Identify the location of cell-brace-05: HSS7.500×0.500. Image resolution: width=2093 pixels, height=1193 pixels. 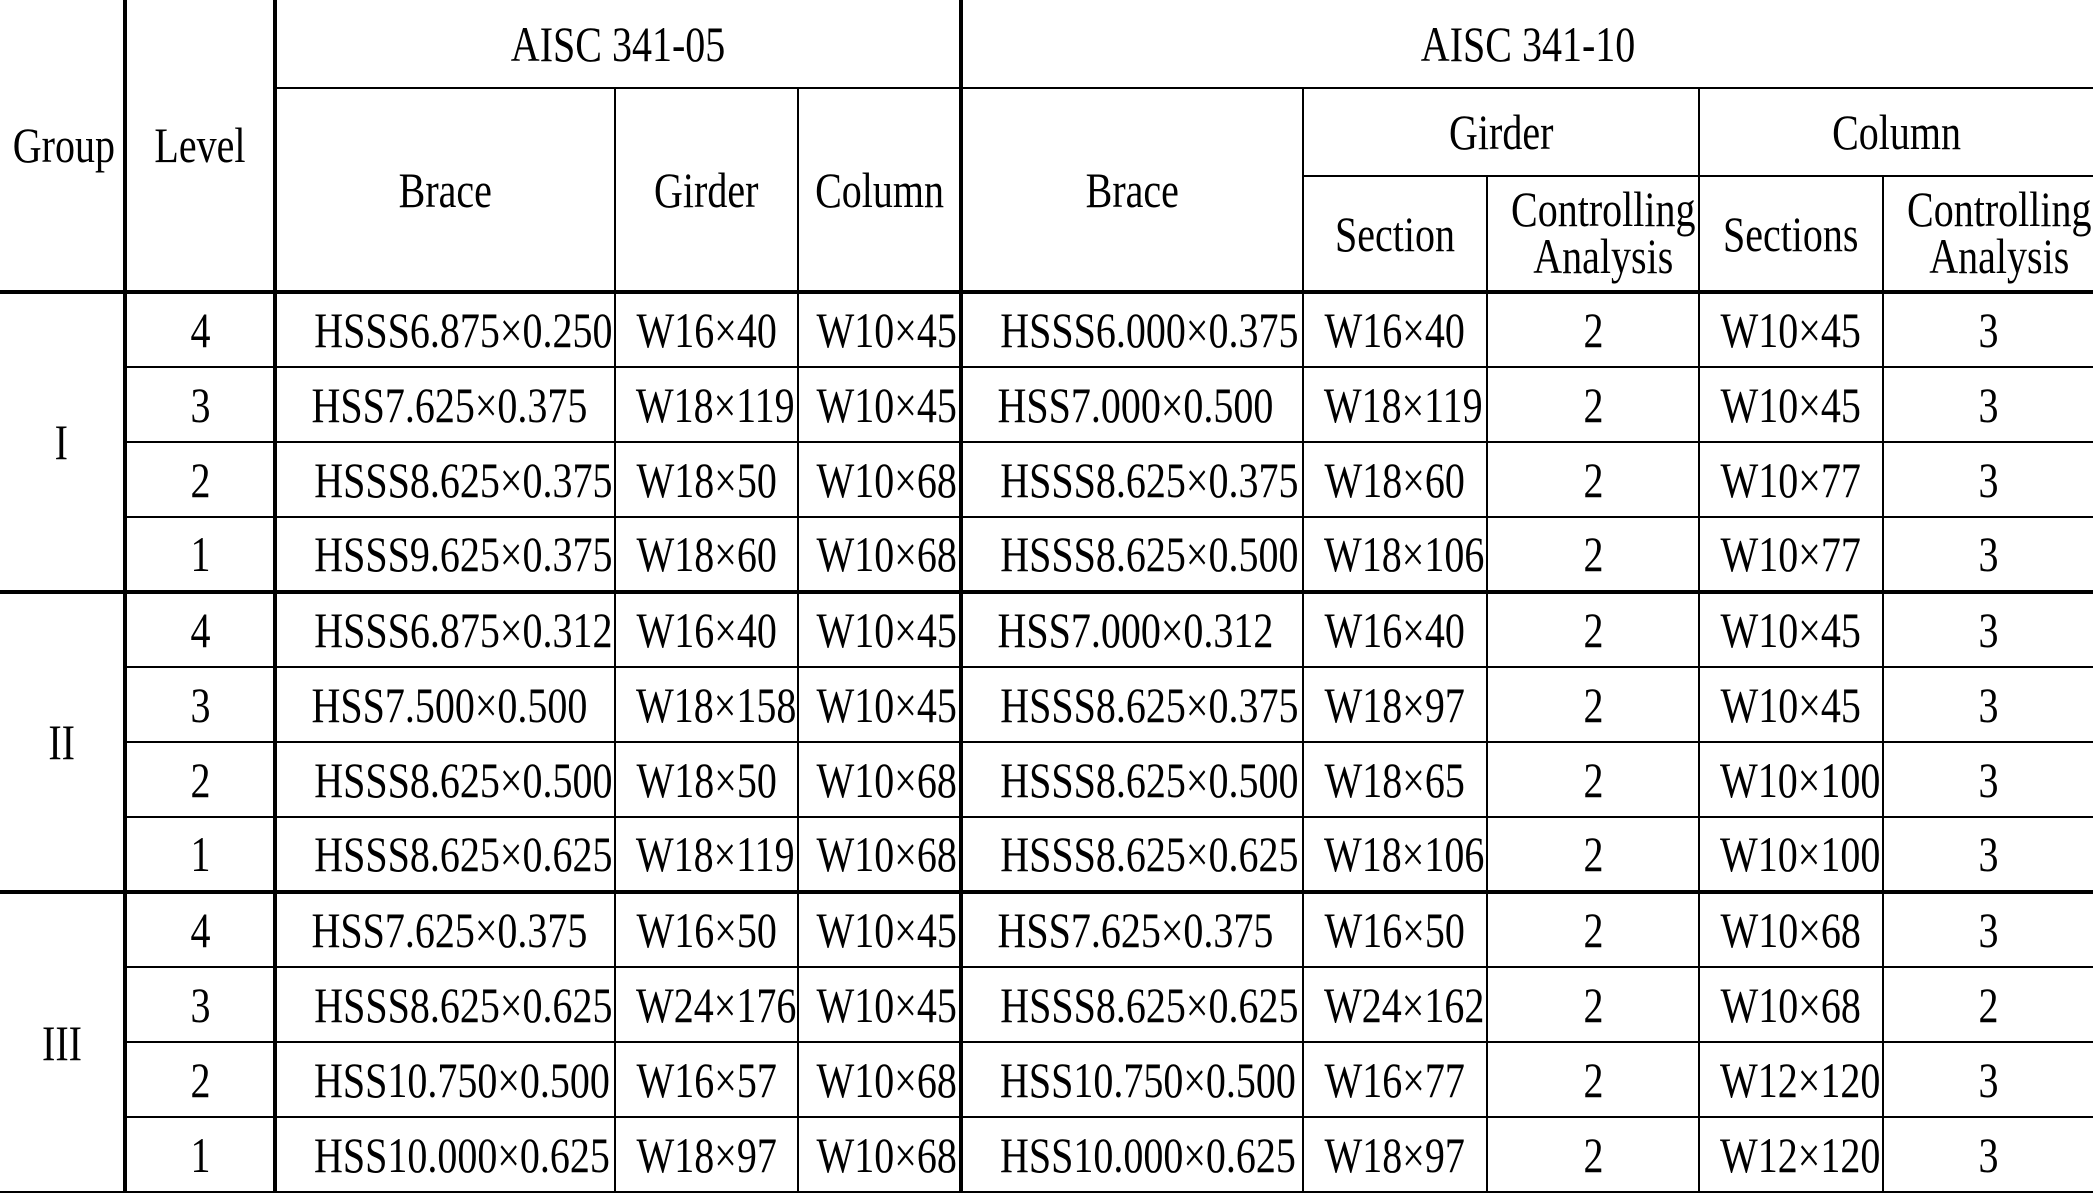
(445, 704).